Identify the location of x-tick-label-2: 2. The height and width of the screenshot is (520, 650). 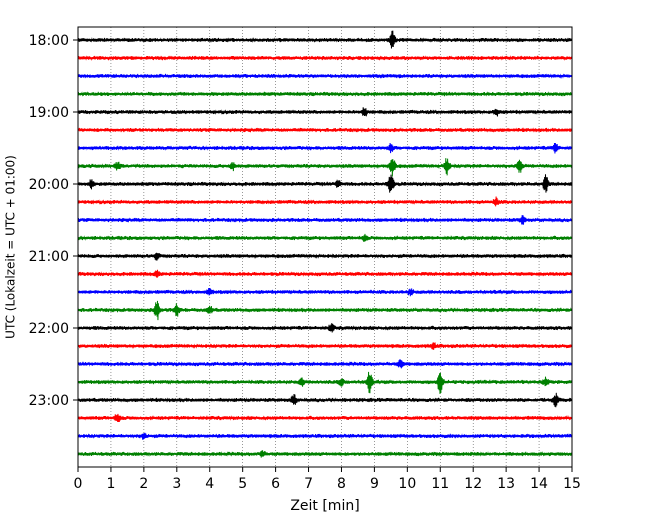
(143, 484).